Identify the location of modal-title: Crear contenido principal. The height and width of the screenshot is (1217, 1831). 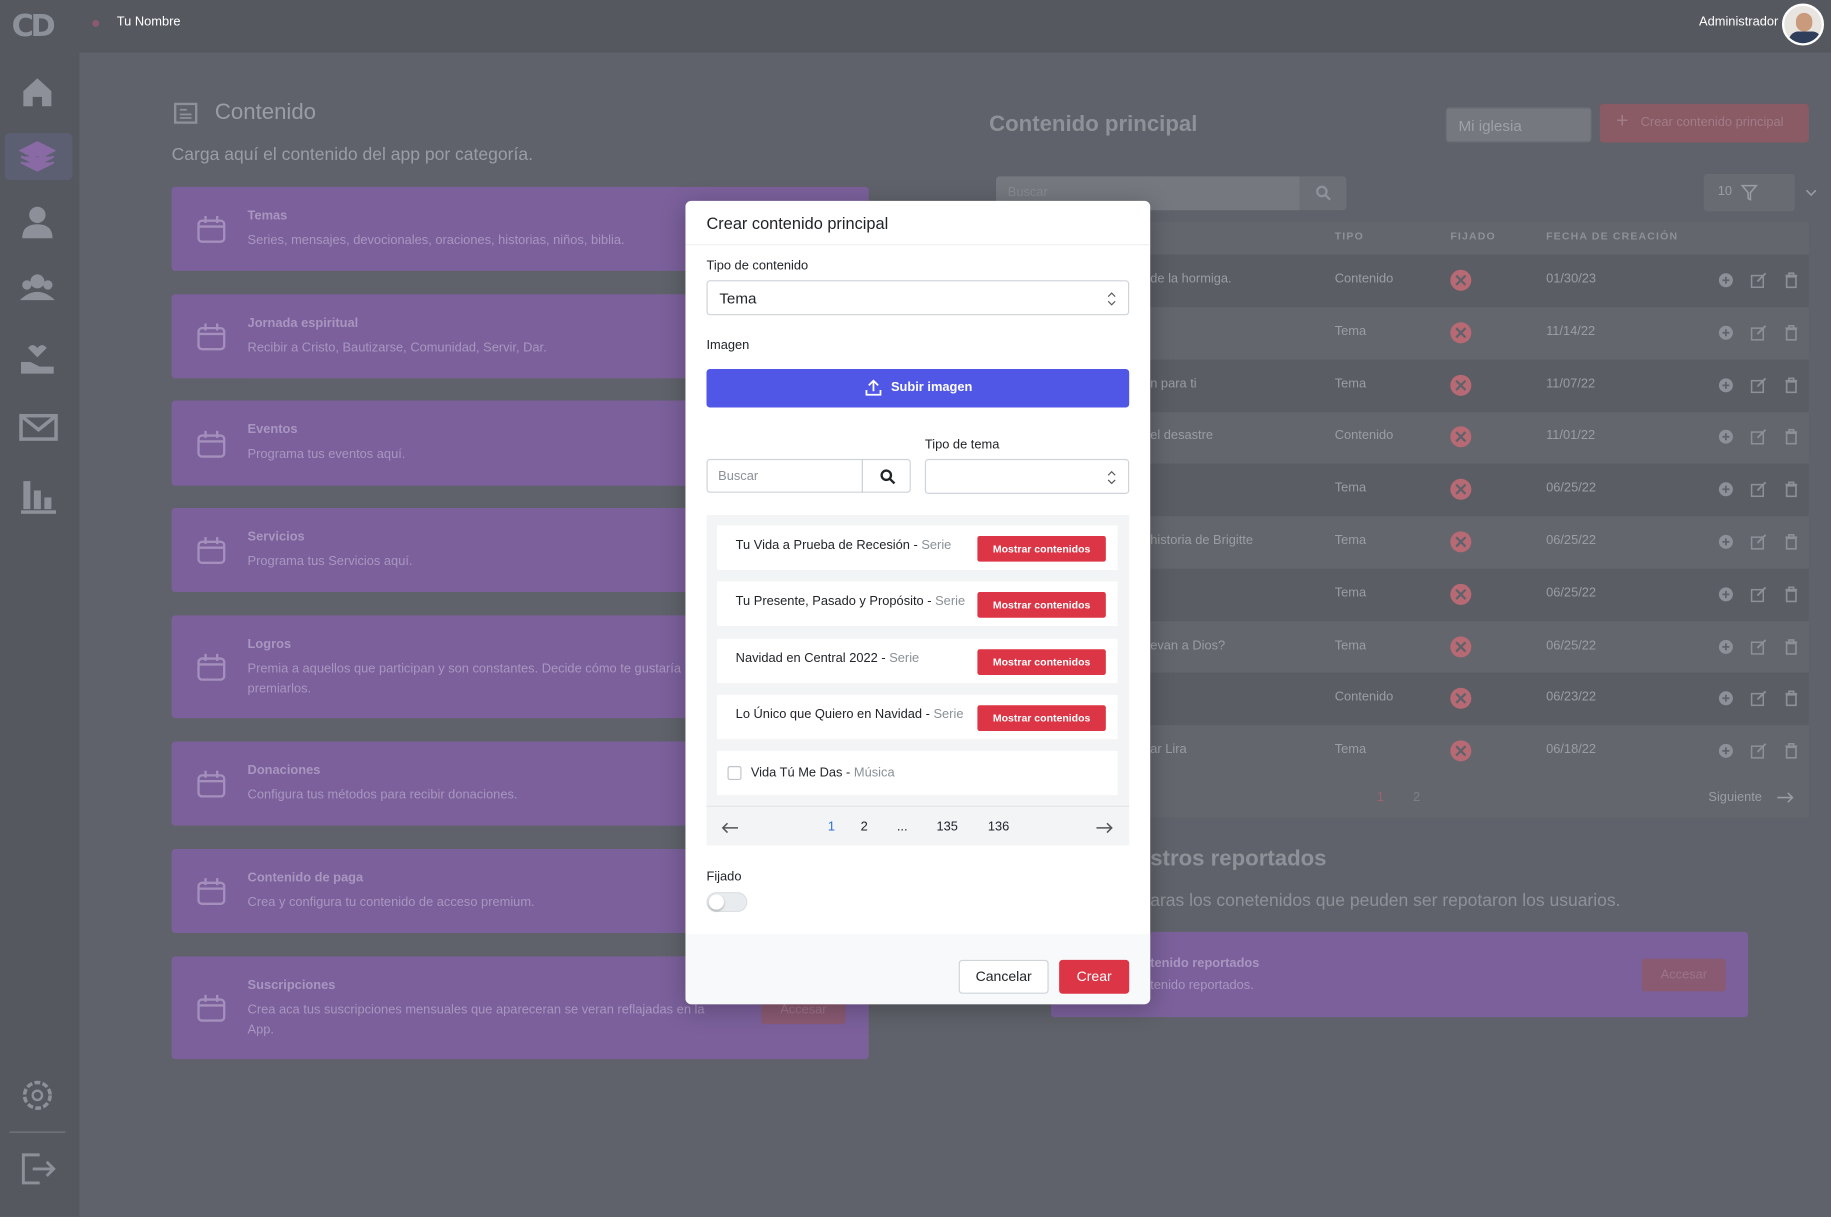
(797, 223).